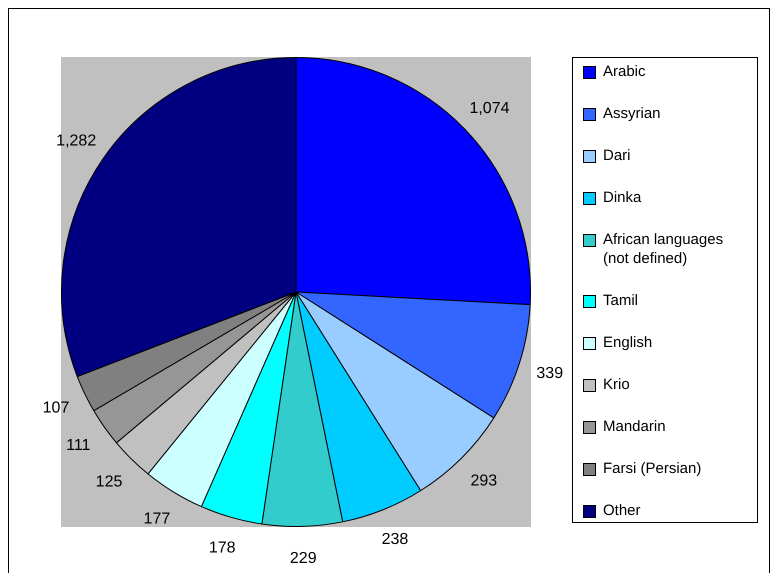 The width and height of the screenshot is (770, 573). What do you see at coordinates (620, 300) in the screenshot?
I see `legend-label: Tamil` at bounding box center [620, 300].